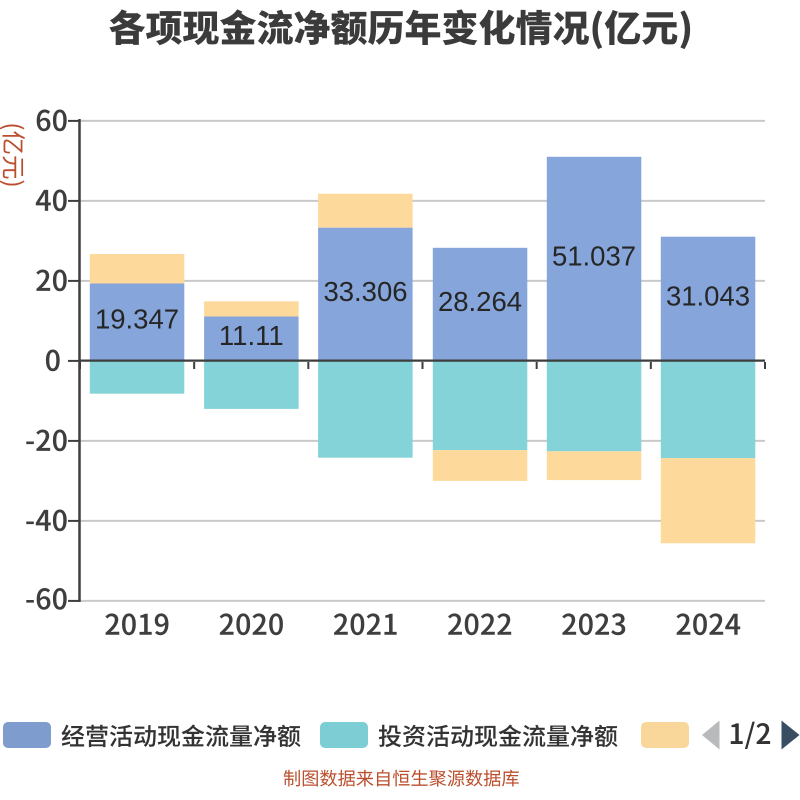 The height and width of the screenshot is (800, 800). What do you see at coordinates (708, 295) in the screenshot?
I see `svg-text: 31.043` at bounding box center [708, 295].